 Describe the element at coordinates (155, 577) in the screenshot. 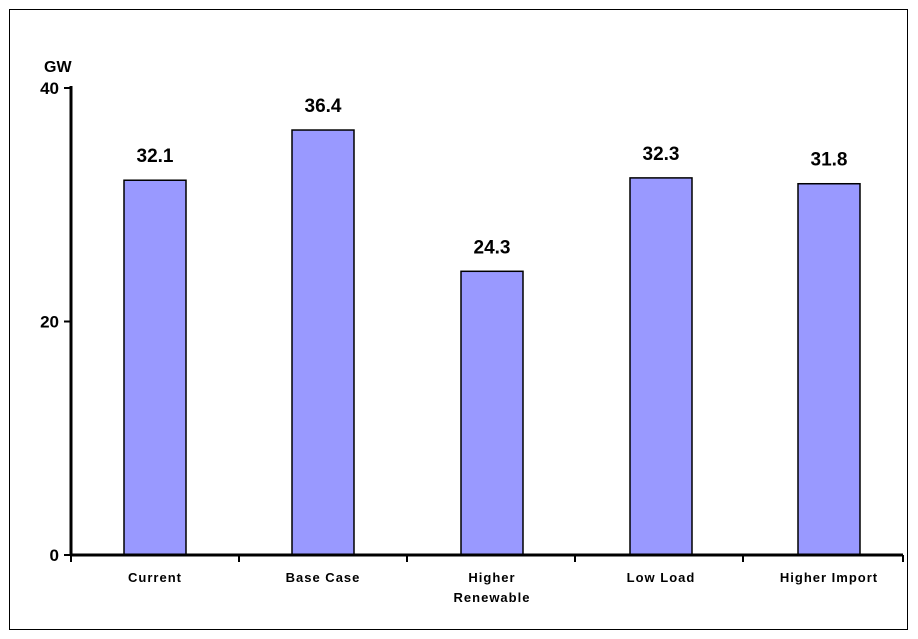

I see `x-tick-label-0-0: Current` at that location.